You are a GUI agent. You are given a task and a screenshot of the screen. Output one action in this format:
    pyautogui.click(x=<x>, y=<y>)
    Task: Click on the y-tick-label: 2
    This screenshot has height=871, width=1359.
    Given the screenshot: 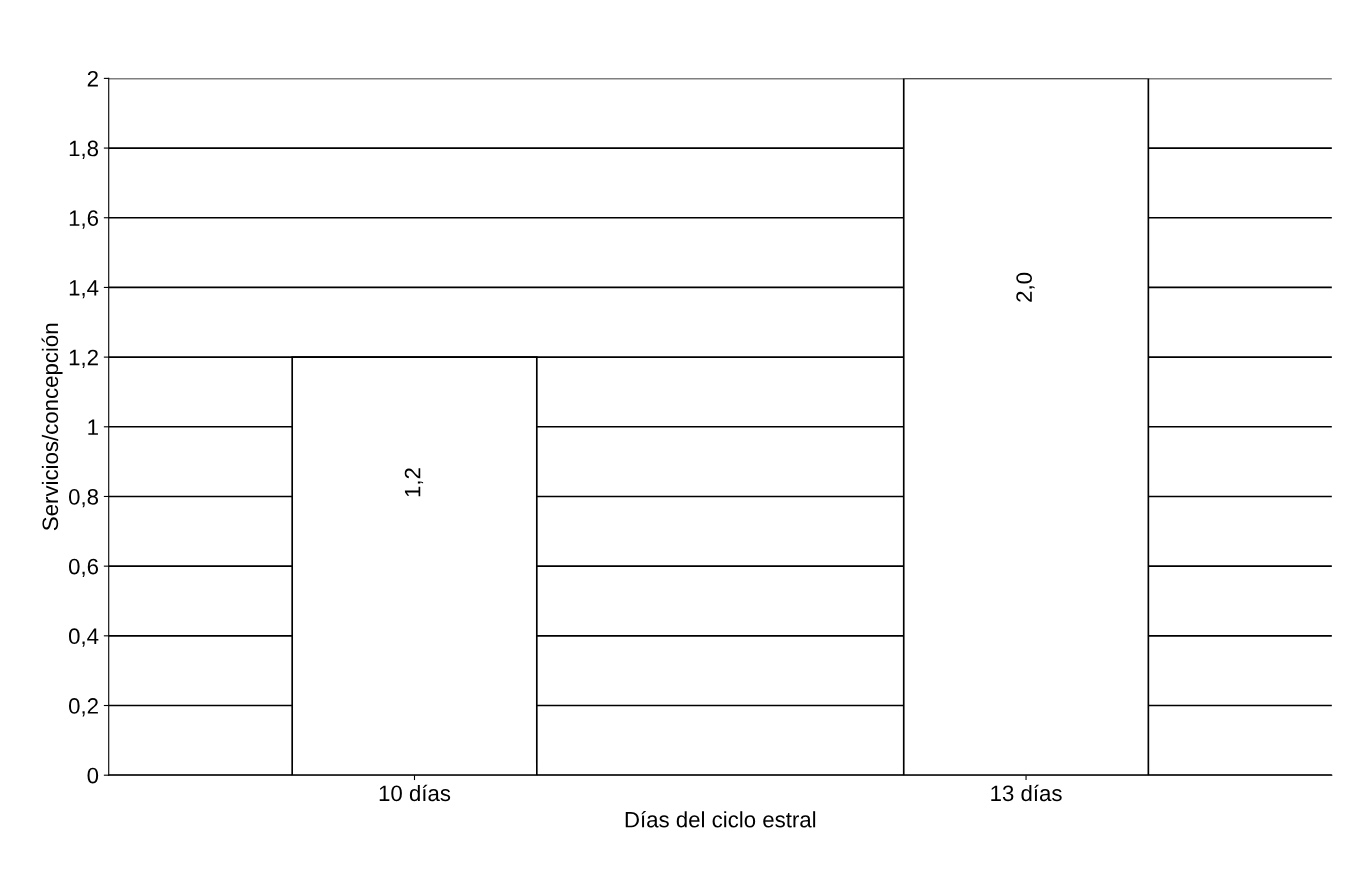 What is the action you would take?
    pyautogui.click(x=92, y=78)
    